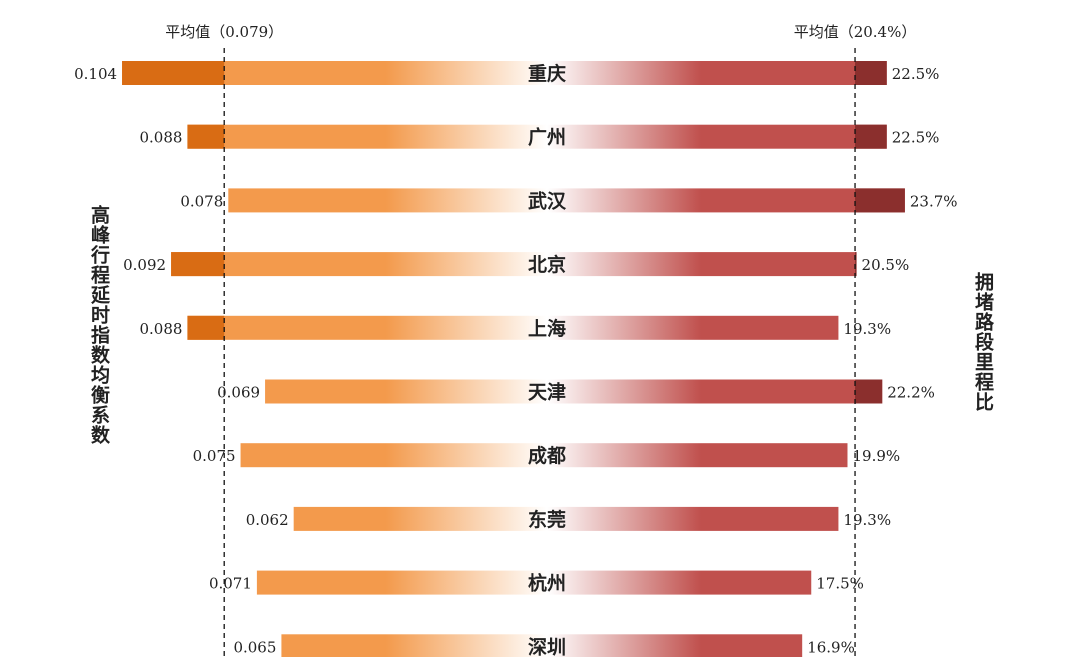 The height and width of the screenshot is (657, 1080). Describe the element at coordinates (840, 584) in the screenshot. I see `right-value-label: 17.5%` at that location.